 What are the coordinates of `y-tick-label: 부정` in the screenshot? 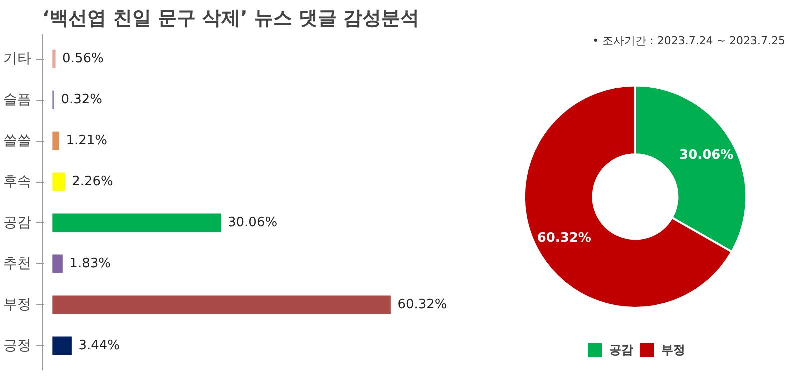 It's located at (18, 304).